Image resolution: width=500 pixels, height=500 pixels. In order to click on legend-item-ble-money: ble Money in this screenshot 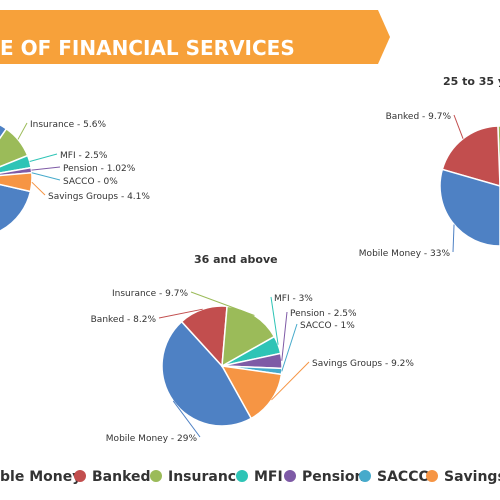, I will do `click(40, 477)`.